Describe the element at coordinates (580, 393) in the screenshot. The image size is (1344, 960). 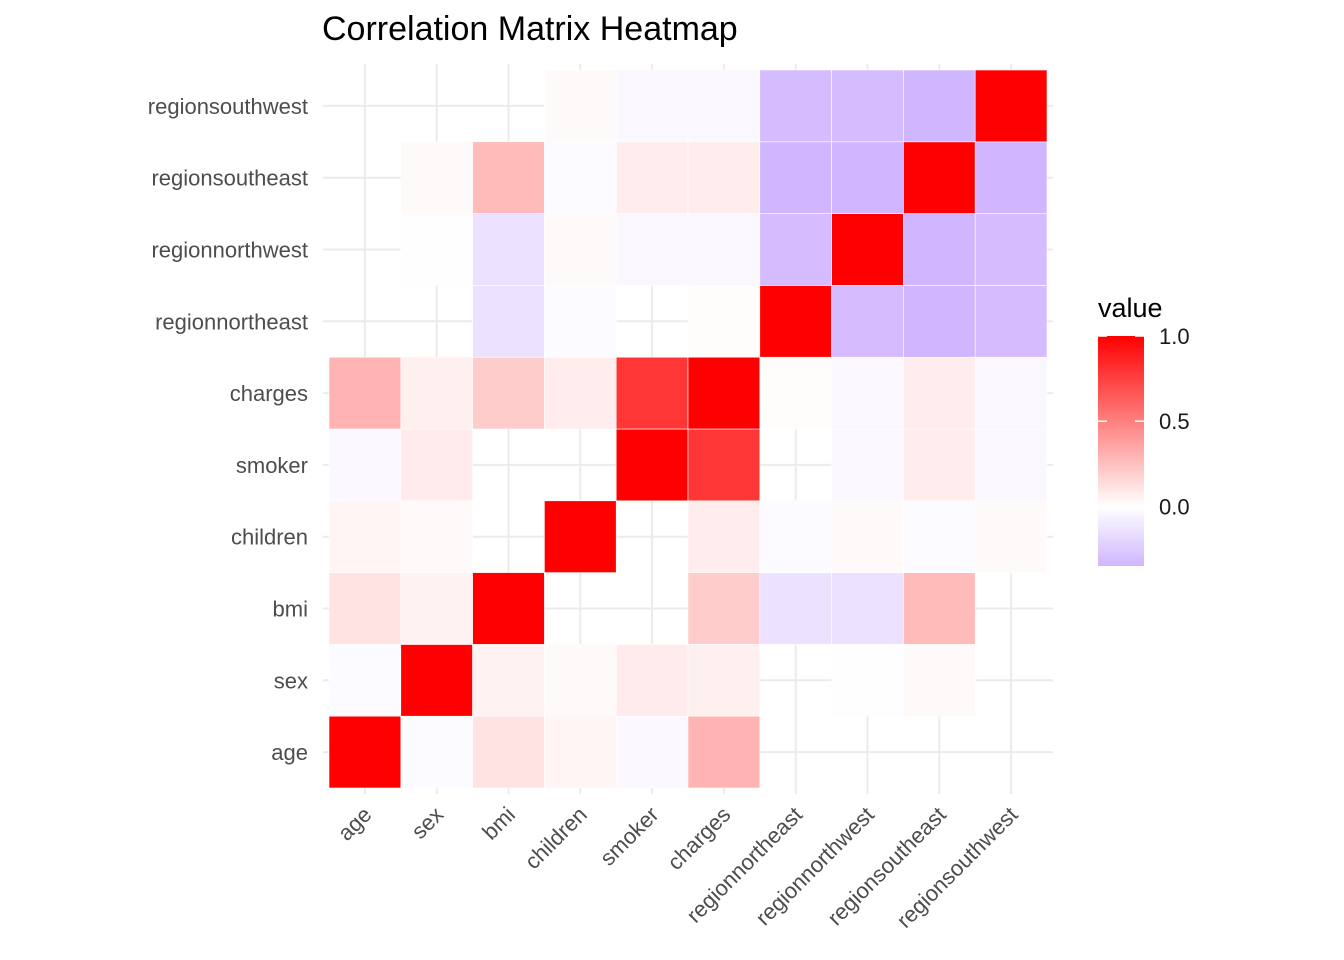
I see `heatmap-cell-charges-children` at that location.